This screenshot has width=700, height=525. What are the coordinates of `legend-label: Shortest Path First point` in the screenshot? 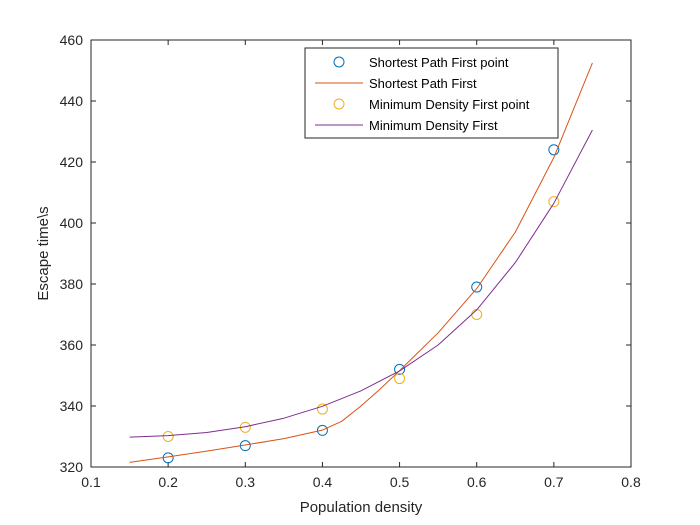 It's located at (439, 62).